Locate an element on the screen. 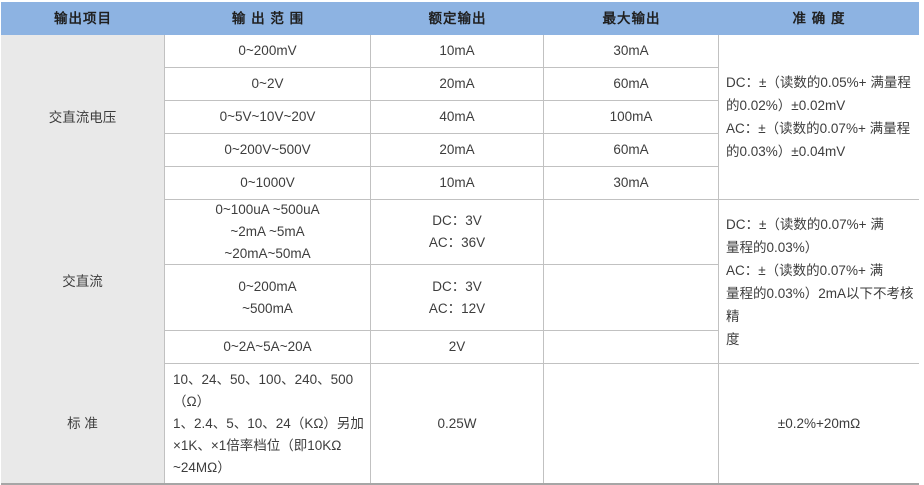 The height and width of the screenshot is (485, 924). cell-rated: 0.25W is located at coordinates (457, 423).